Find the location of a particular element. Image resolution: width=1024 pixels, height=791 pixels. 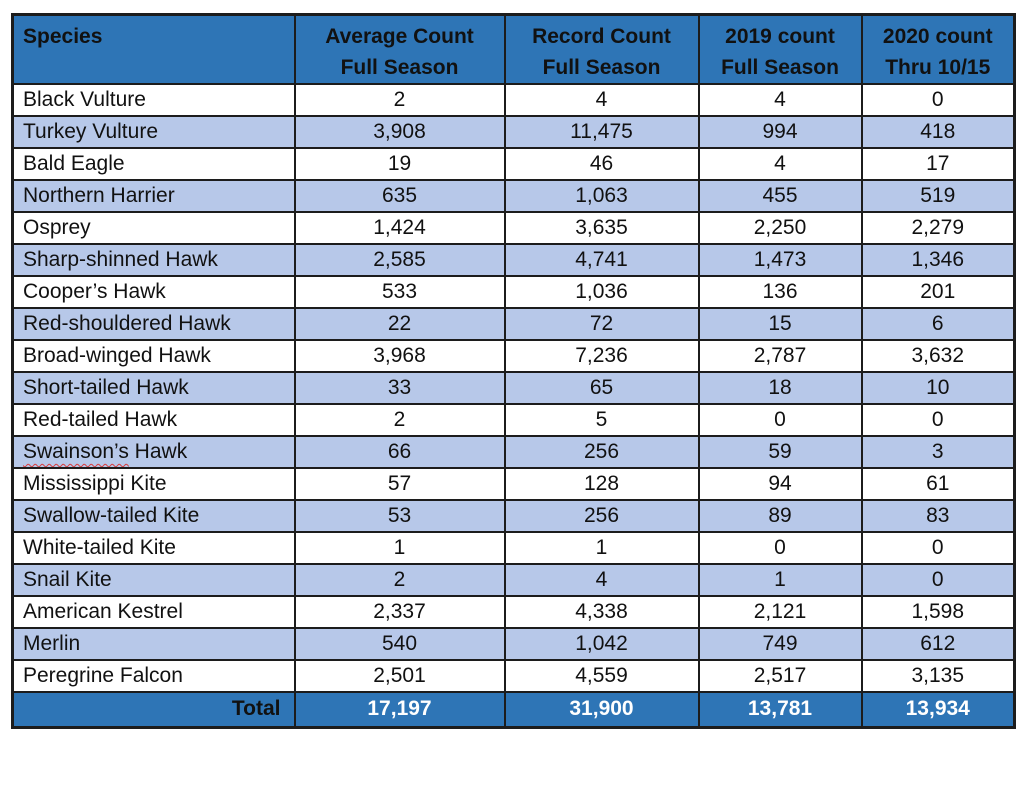

species-cell: Red-shouldered Hawk is located at coordinates (153, 324).